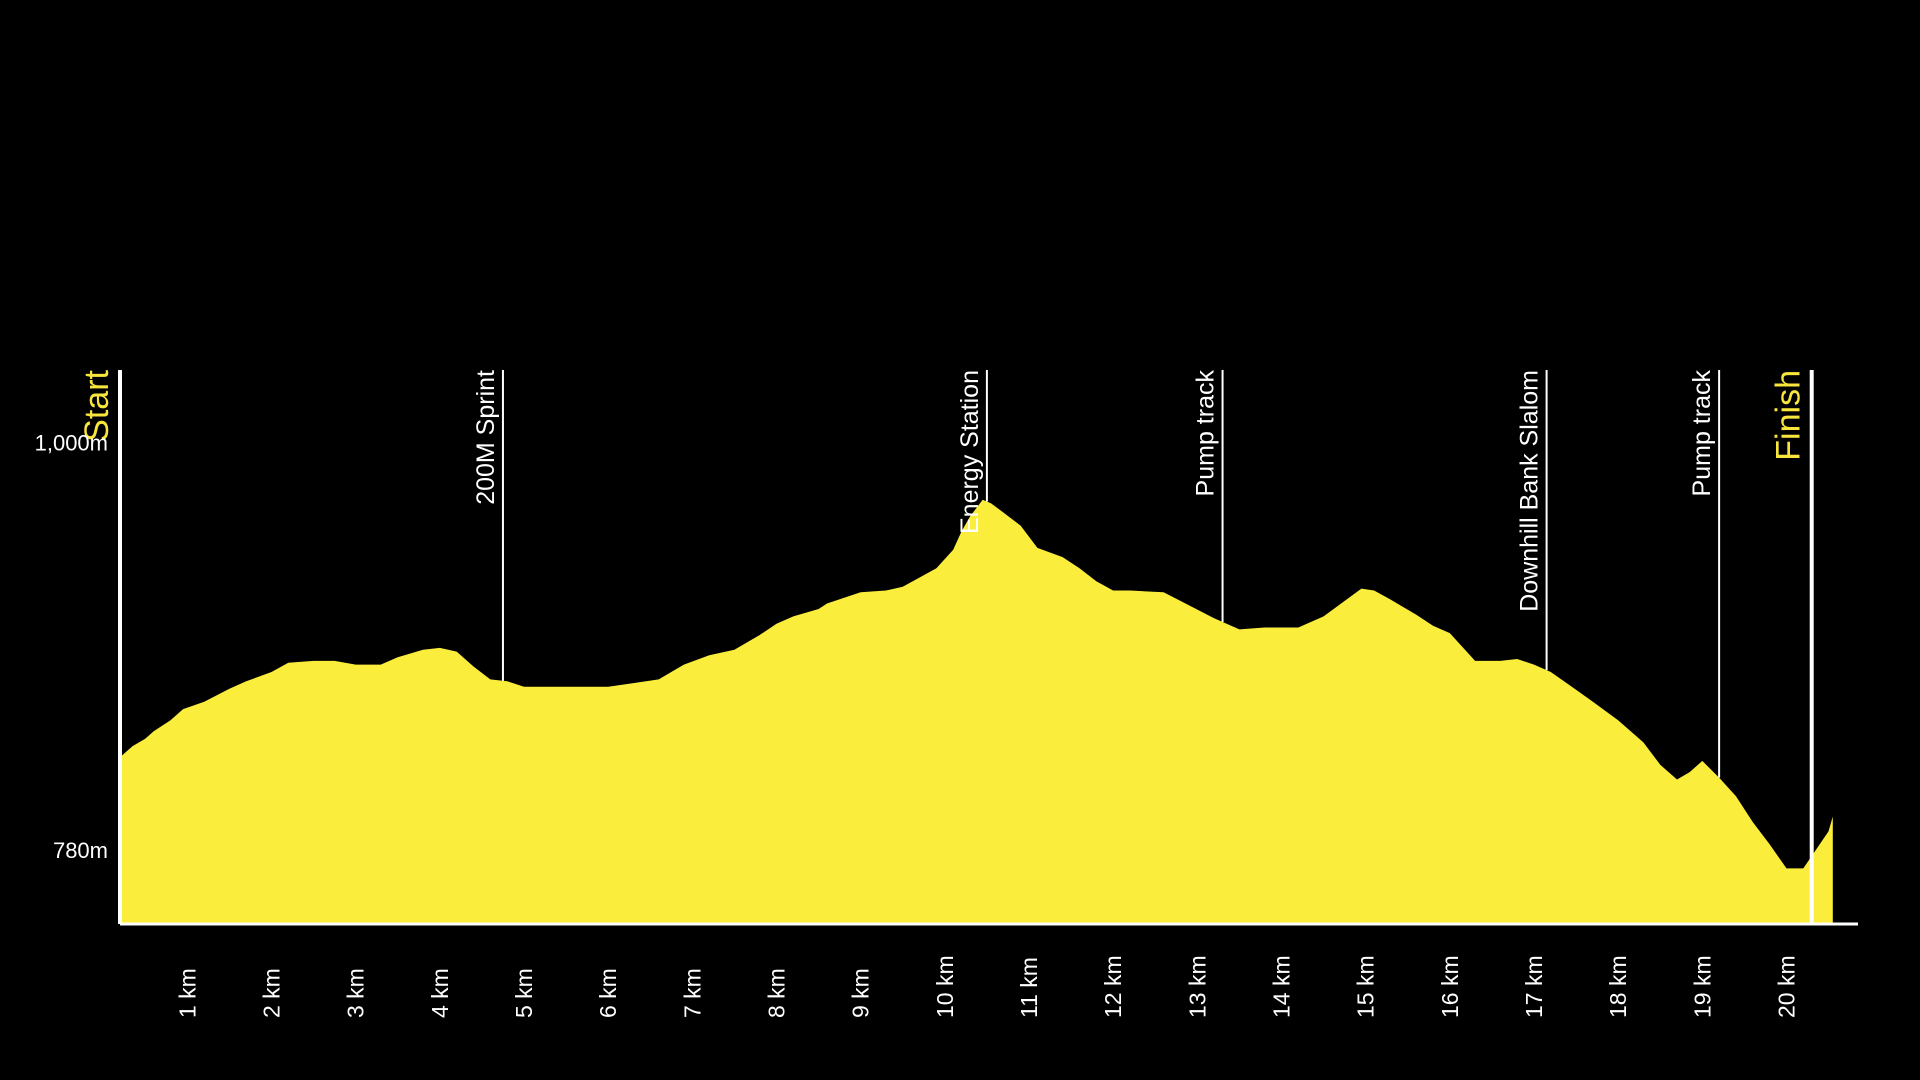 The width and height of the screenshot is (1920, 1080). What do you see at coordinates (1113, 986) in the screenshot?
I see `x-tick-label: 12 km` at bounding box center [1113, 986].